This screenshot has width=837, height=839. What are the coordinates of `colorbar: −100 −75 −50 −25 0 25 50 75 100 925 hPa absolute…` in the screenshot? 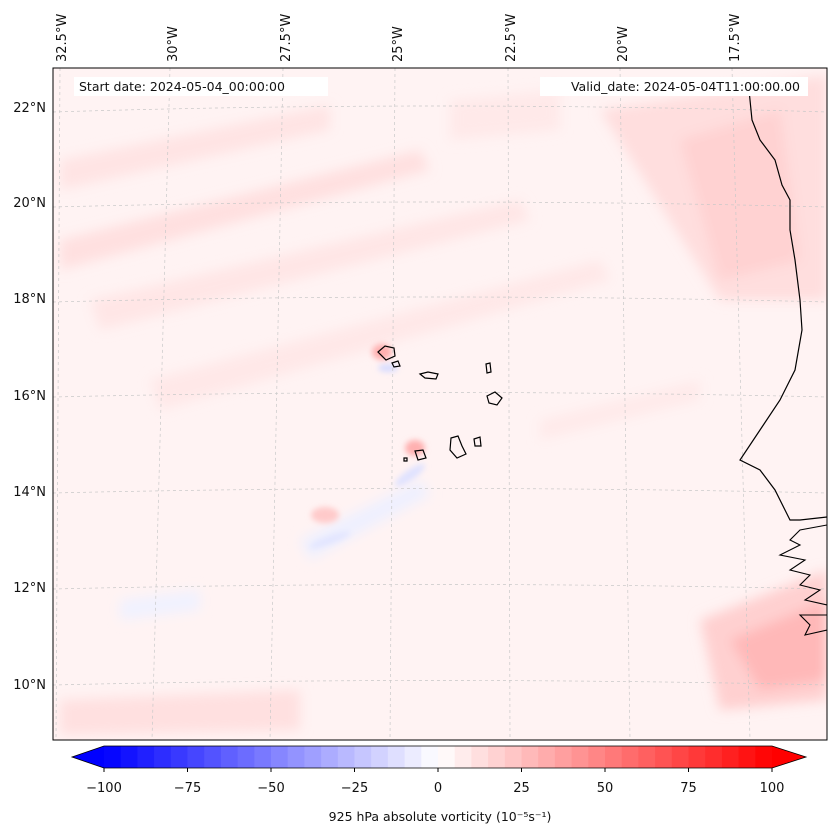 It's located at (439, 784).